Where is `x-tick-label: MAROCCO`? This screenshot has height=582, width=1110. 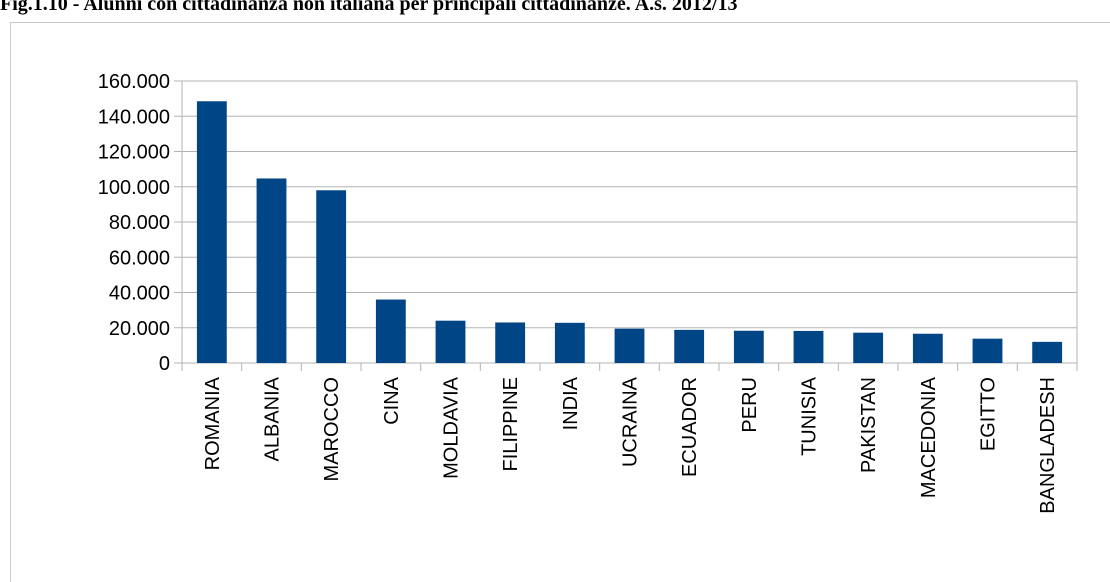
x-tick-label: MAROCCO is located at coordinates (332, 429).